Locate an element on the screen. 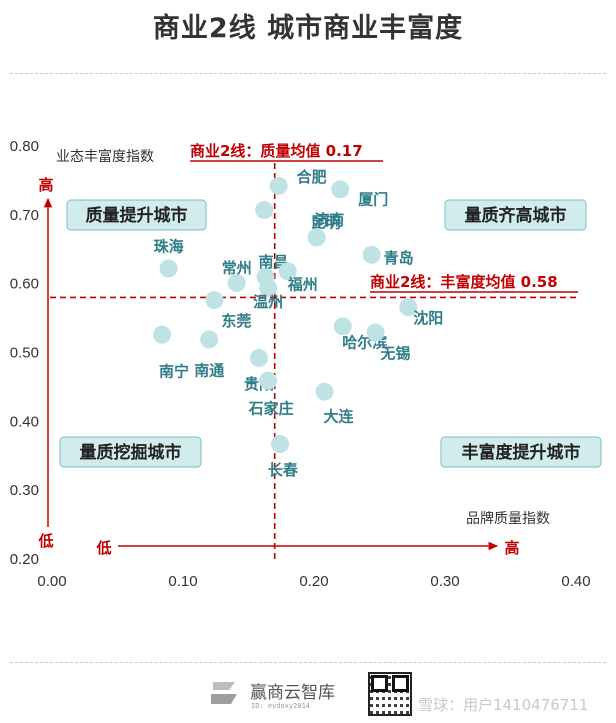 The image size is (616, 723). richness-mean-label: 商业2线：丰富度均值 0.58 is located at coordinates (464, 282).